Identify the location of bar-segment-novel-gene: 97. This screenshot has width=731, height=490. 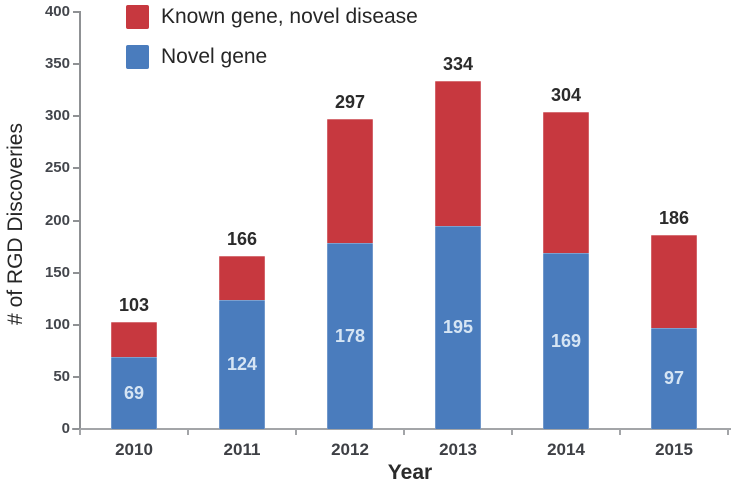
(674, 378).